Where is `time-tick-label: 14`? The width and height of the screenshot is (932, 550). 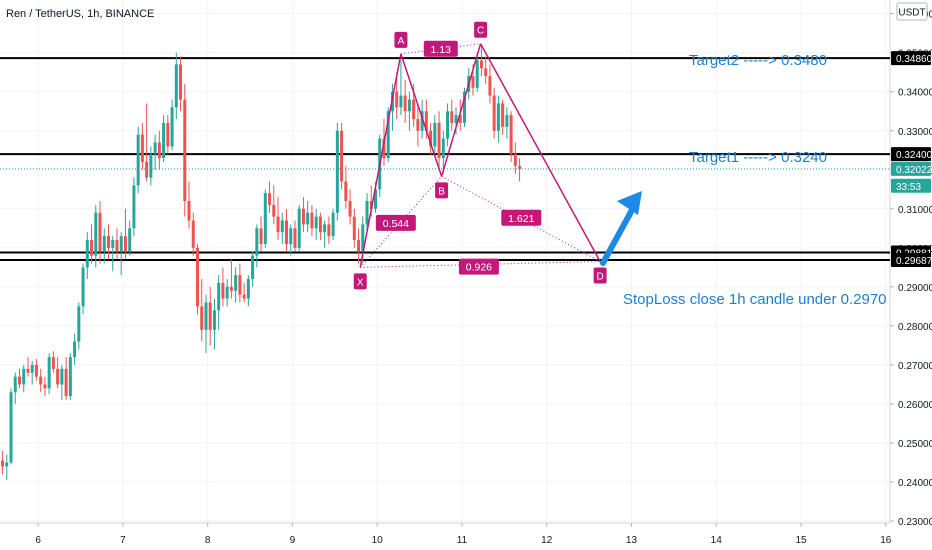
time-tick-label: 14 is located at coordinates (717, 540).